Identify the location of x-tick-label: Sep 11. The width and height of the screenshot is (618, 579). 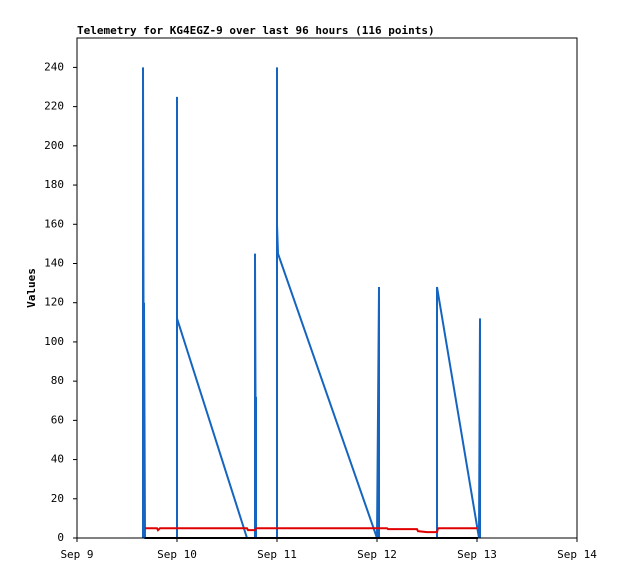
(277, 554).